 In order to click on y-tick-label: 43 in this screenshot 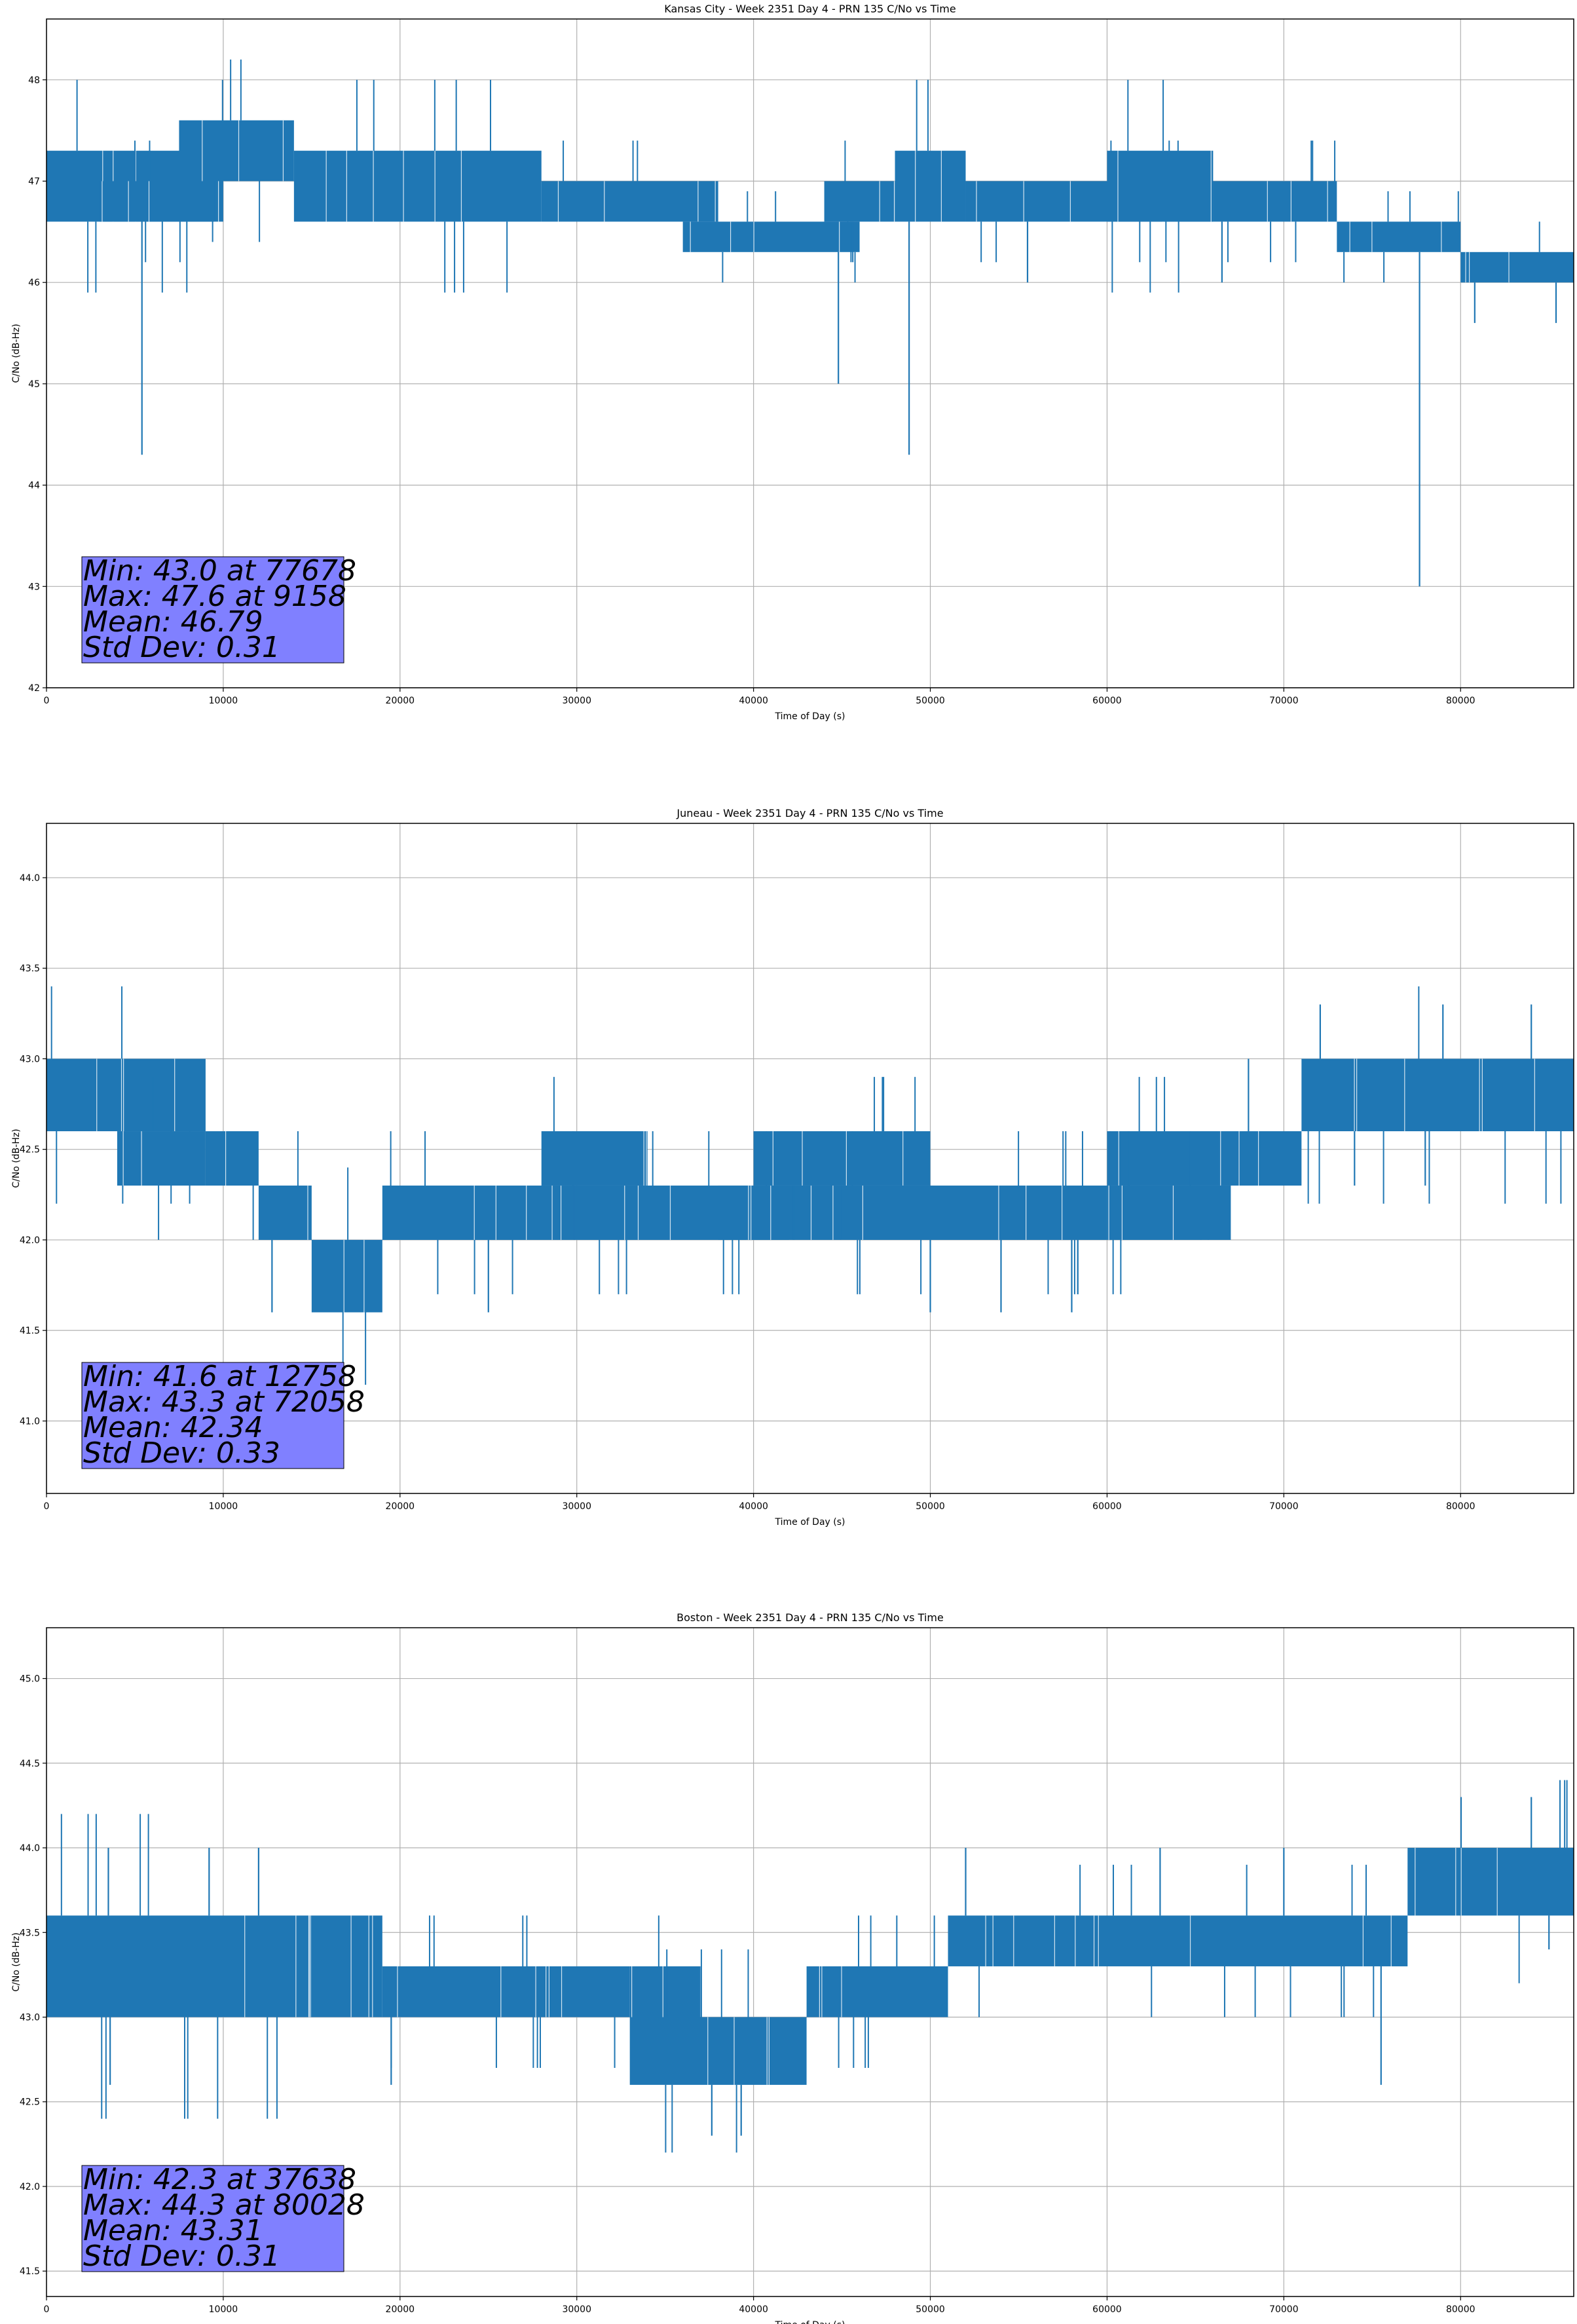, I will do `click(34, 587)`.